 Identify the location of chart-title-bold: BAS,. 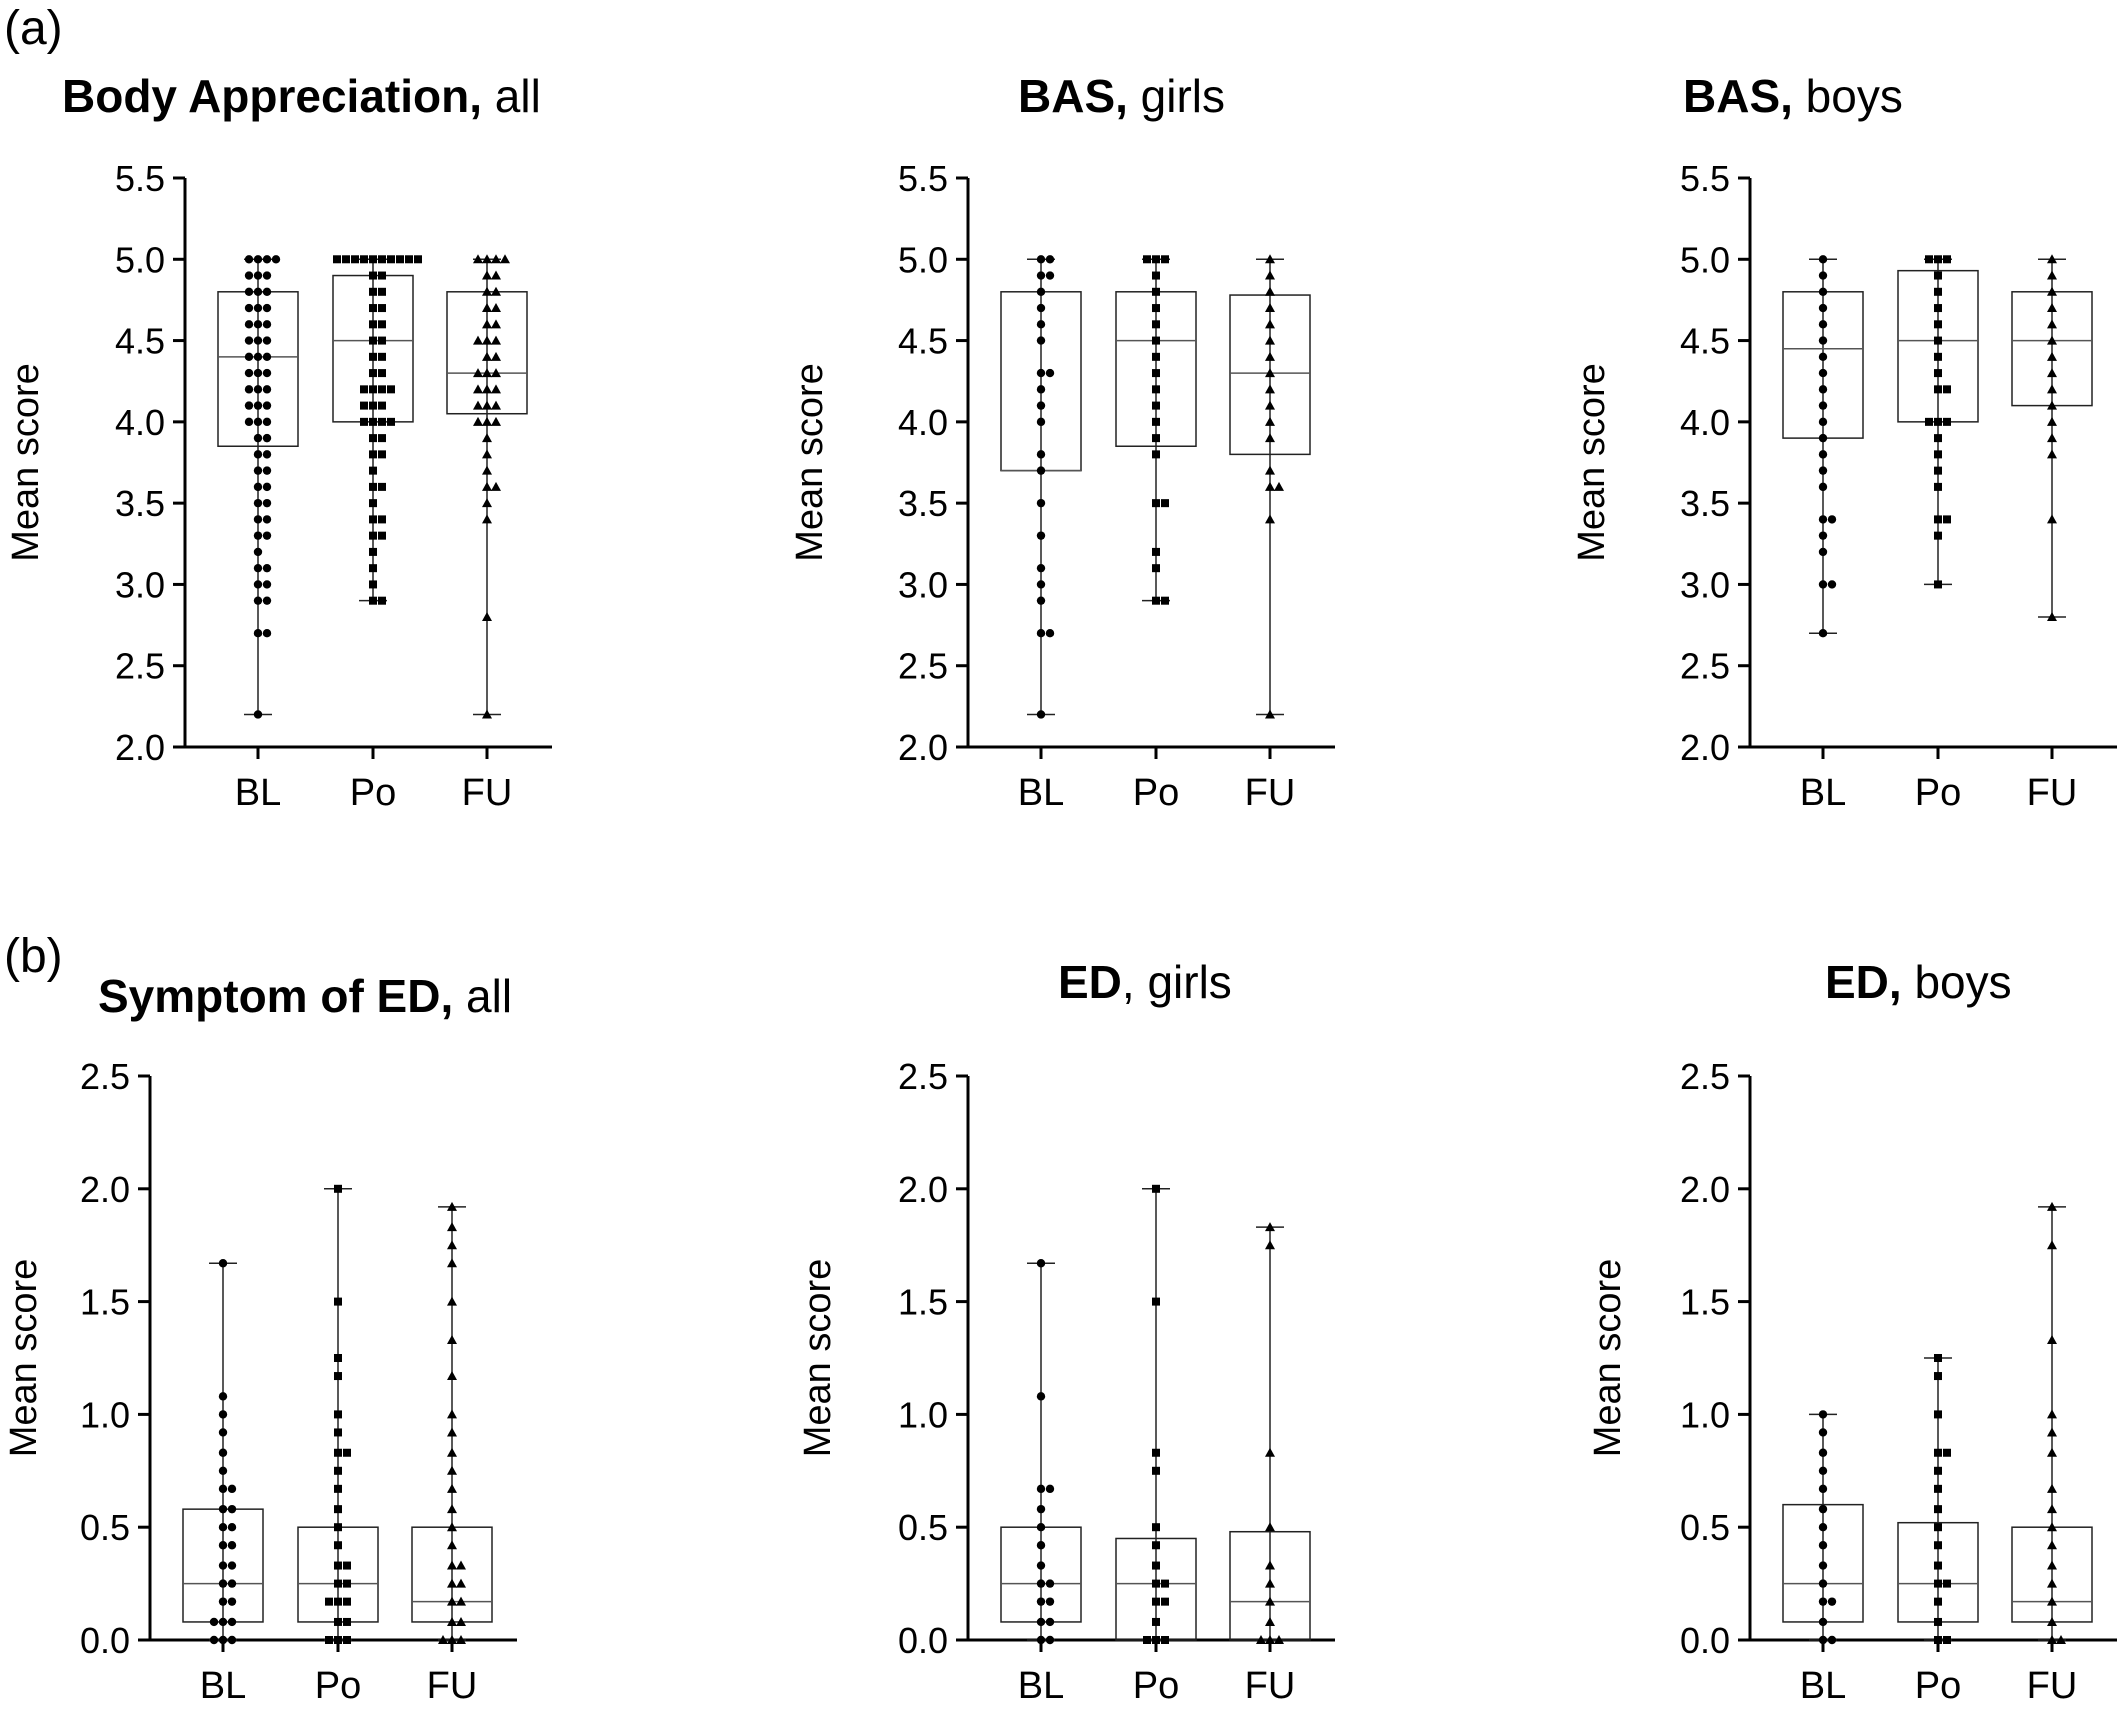
(1738, 96).